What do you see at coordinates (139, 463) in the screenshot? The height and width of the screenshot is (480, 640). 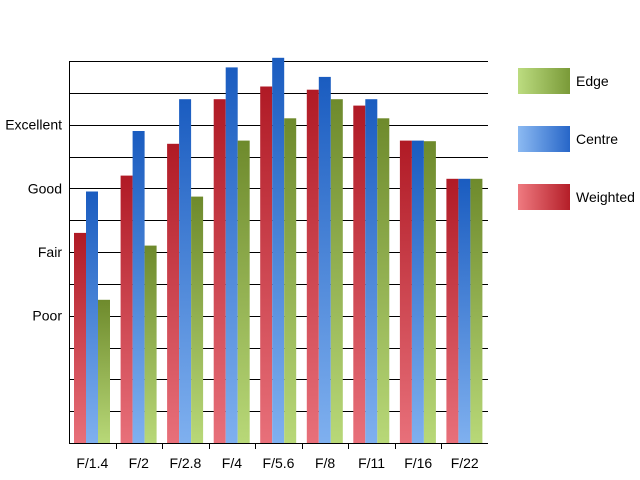 I see `x-tick-label: F/2` at bounding box center [139, 463].